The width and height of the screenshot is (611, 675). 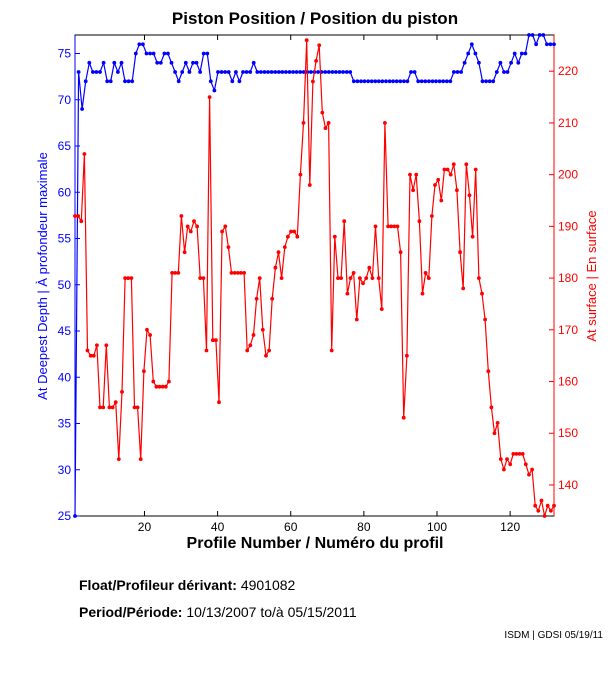 What do you see at coordinates (364, 527) in the screenshot?
I see `x-tick-label: 80` at bounding box center [364, 527].